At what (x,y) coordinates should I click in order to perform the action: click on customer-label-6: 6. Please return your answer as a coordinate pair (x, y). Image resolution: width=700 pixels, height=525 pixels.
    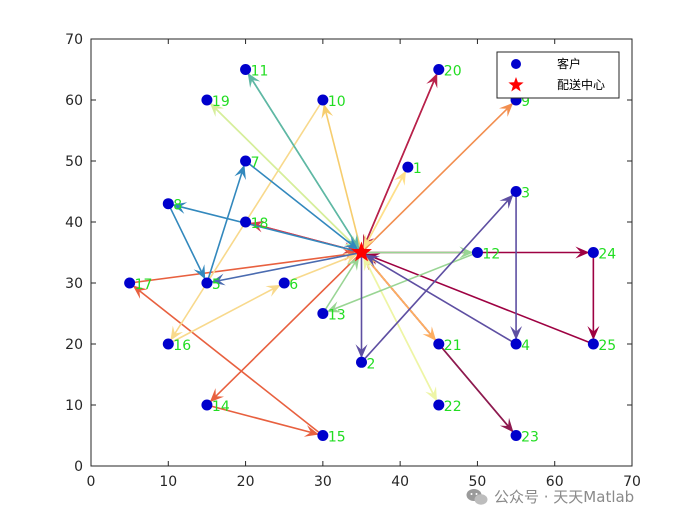
    Looking at the image, I should click on (293, 285).